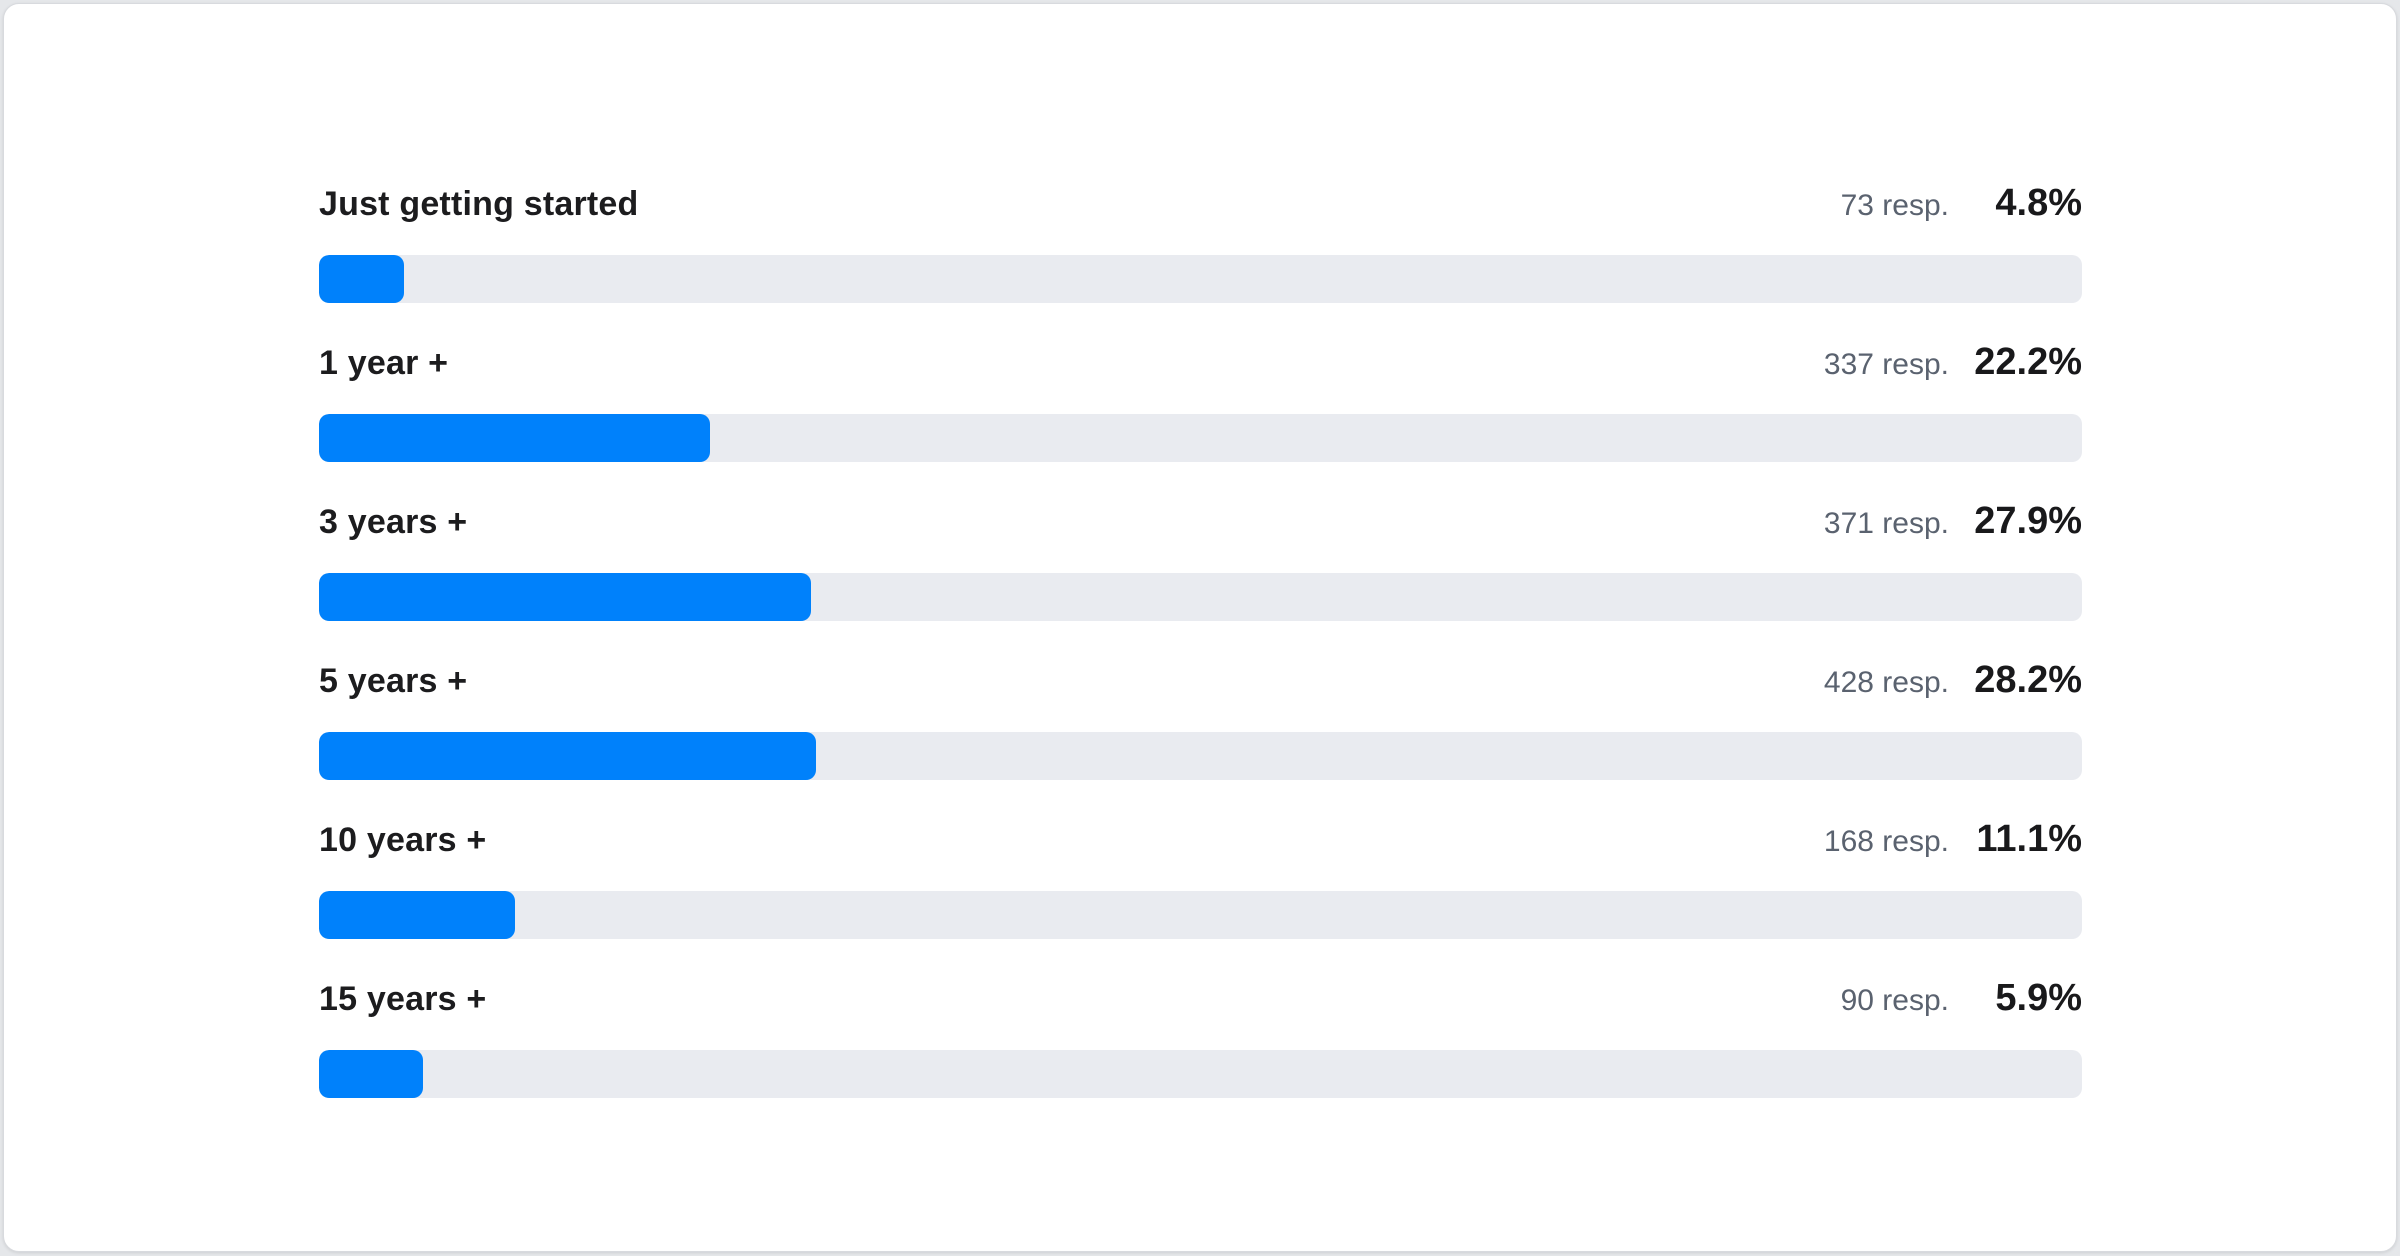 This screenshot has width=2400, height=1256. What do you see at coordinates (1200, 877) in the screenshot?
I see `survey-row: 10 years + 168 resp. 11.1%` at bounding box center [1200, 877].